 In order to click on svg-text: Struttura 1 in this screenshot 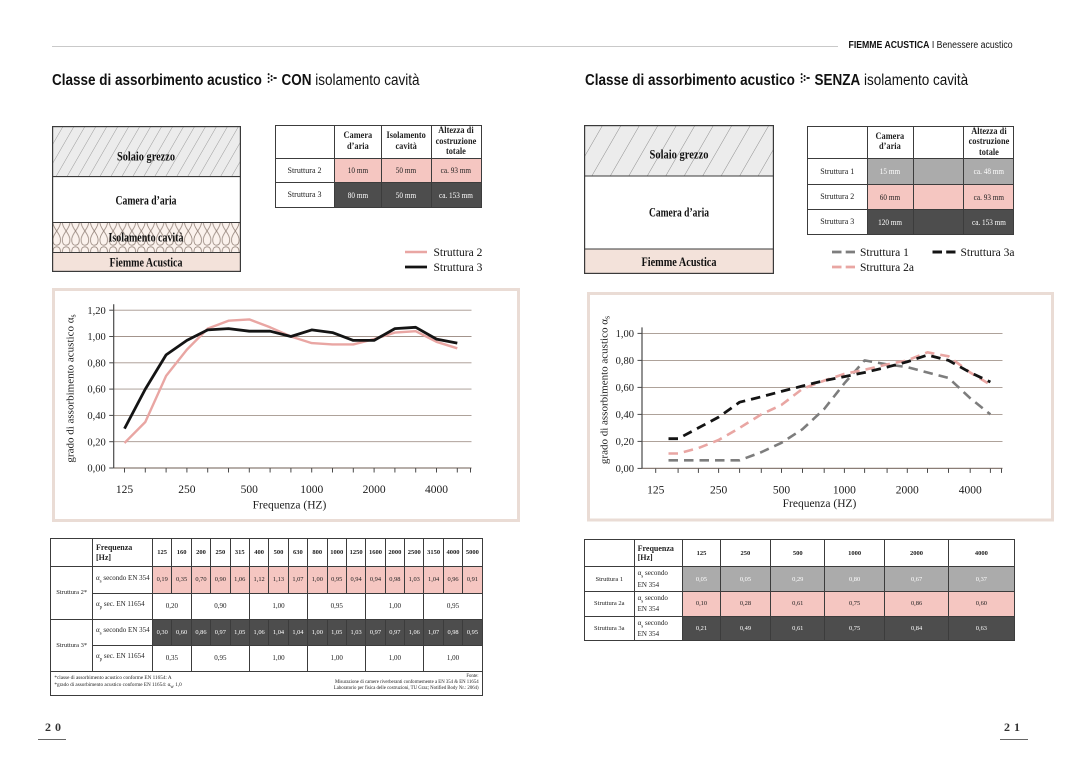, I will do `click(884, 253)`.